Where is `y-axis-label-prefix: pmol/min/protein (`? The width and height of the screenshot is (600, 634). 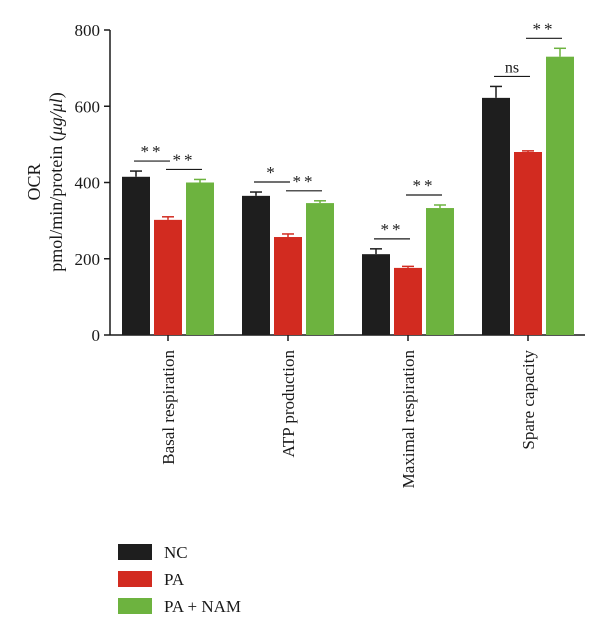 y-axis-label-prefix: pmol/min/protein ( is located at coordinates (56, 203).